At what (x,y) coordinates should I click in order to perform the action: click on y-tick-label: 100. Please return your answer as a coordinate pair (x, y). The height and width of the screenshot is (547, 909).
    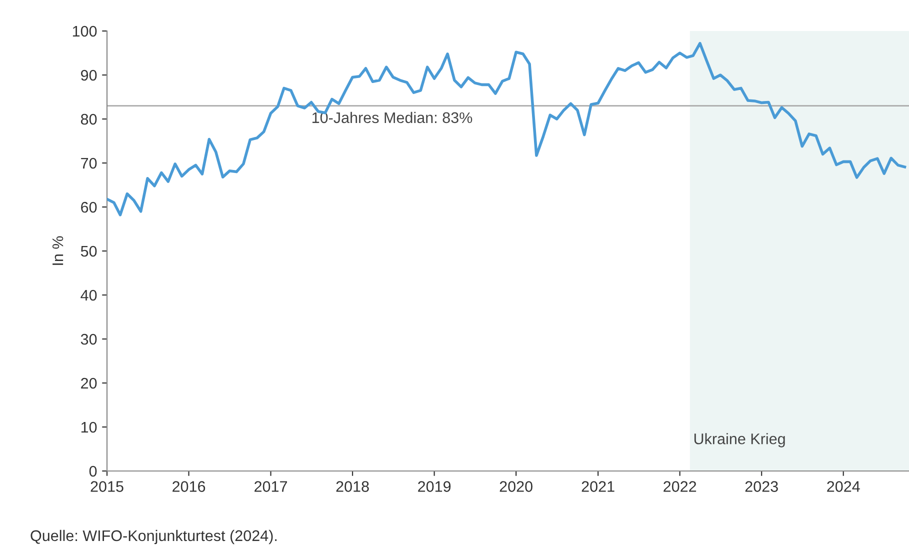
    Looking at the image, I should click on (84, 31).